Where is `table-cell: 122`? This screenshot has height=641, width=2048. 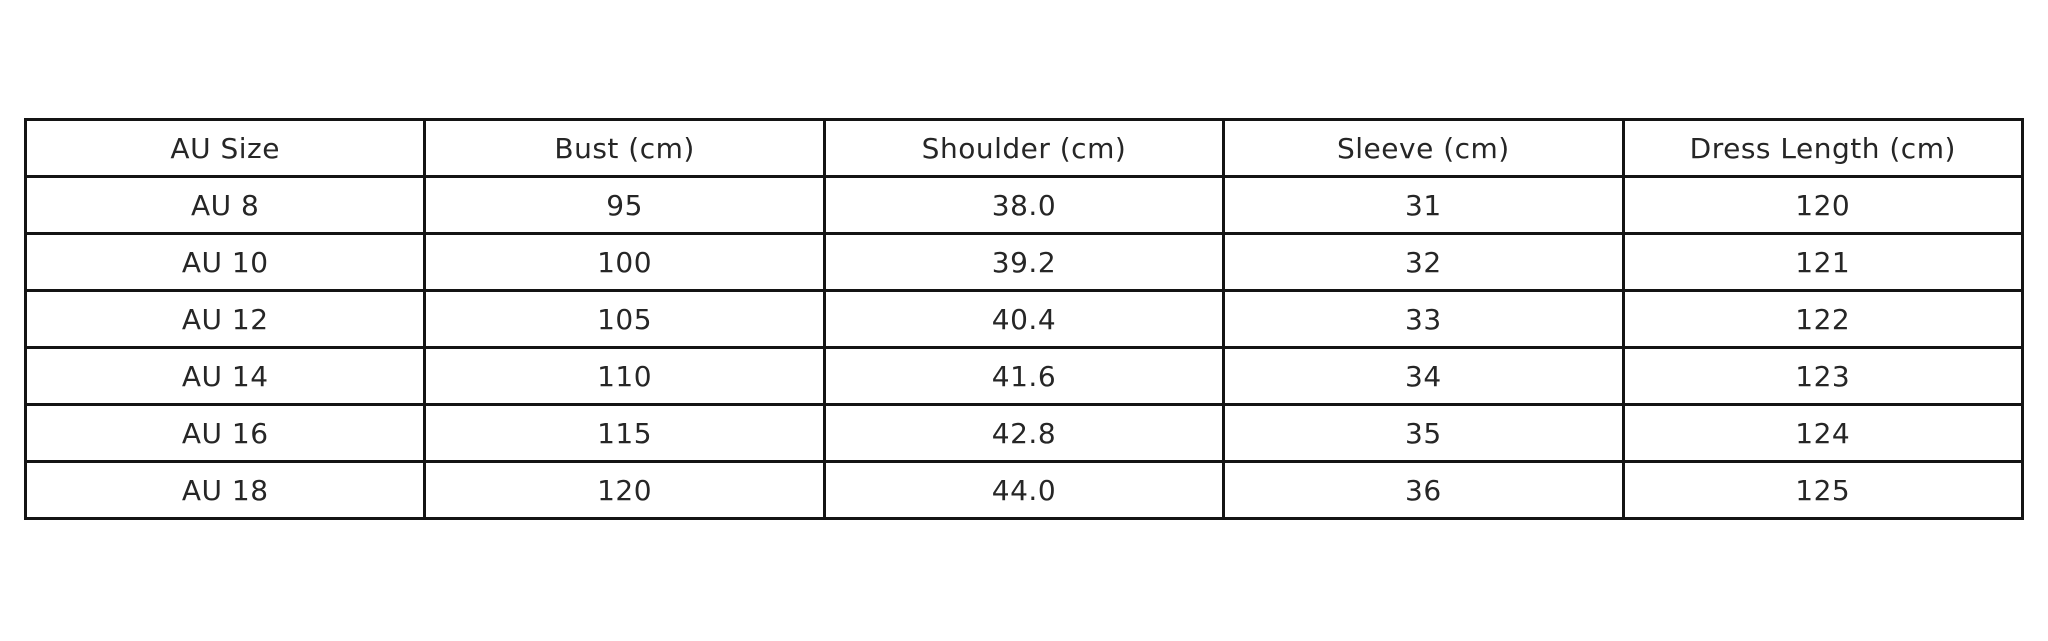 table-cell: 122 is located at coordinates (1823, 319).